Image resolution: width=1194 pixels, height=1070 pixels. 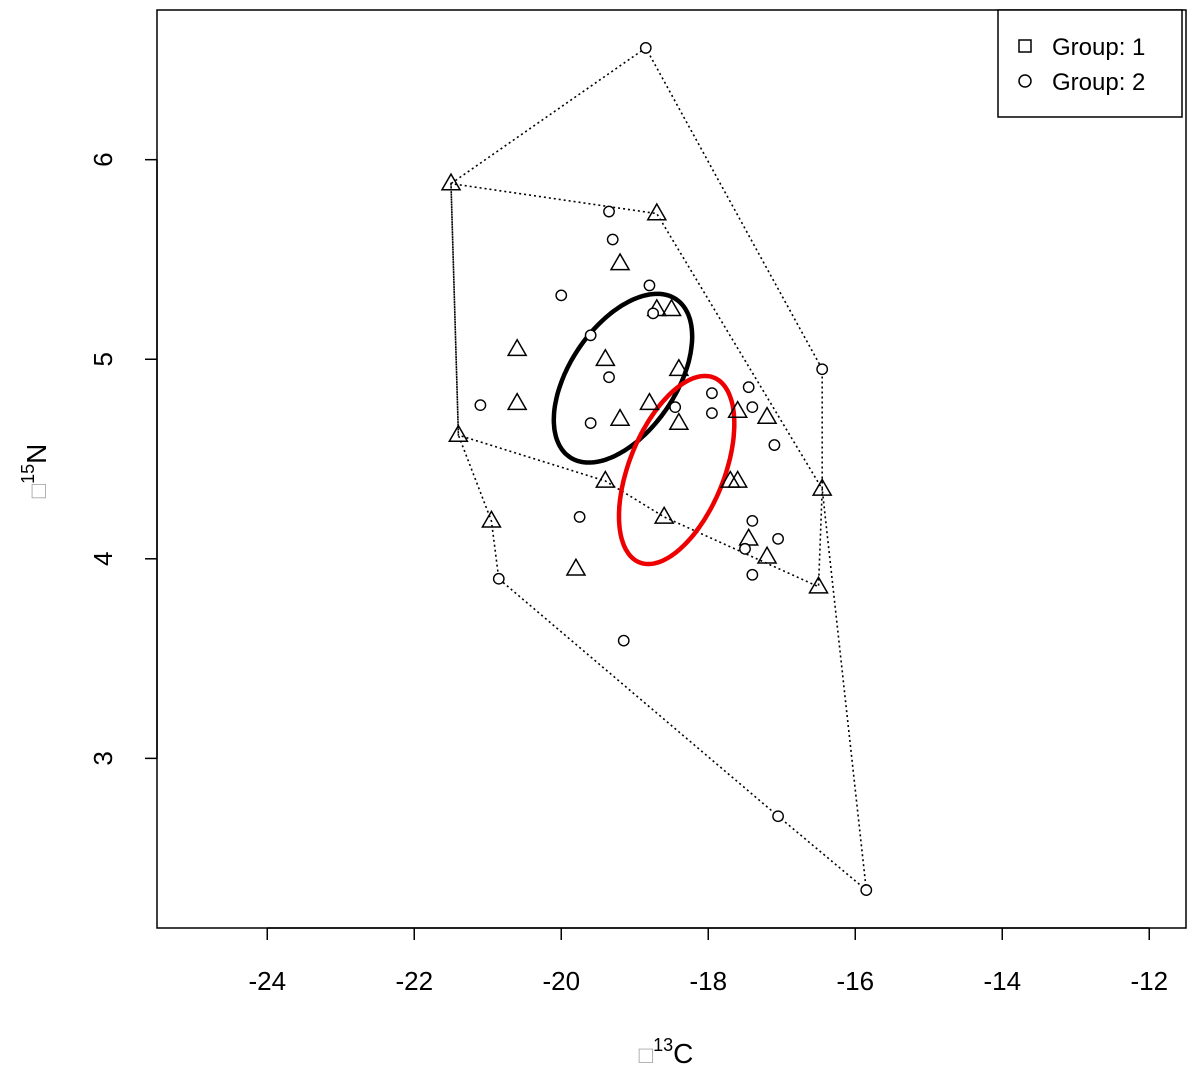 I want to click on y-axis-title-glyph: □, so click(x=38, y=490).